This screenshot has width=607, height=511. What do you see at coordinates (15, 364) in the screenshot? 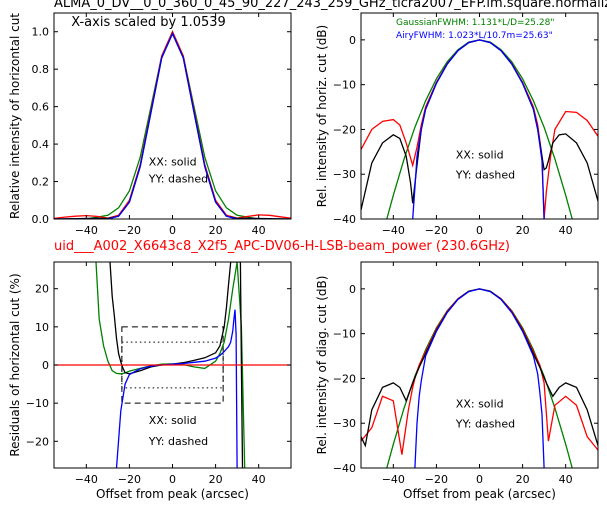
I see `y-axis-label: Residuals of horizontal cut (%)` at bounding box center [15, 364].